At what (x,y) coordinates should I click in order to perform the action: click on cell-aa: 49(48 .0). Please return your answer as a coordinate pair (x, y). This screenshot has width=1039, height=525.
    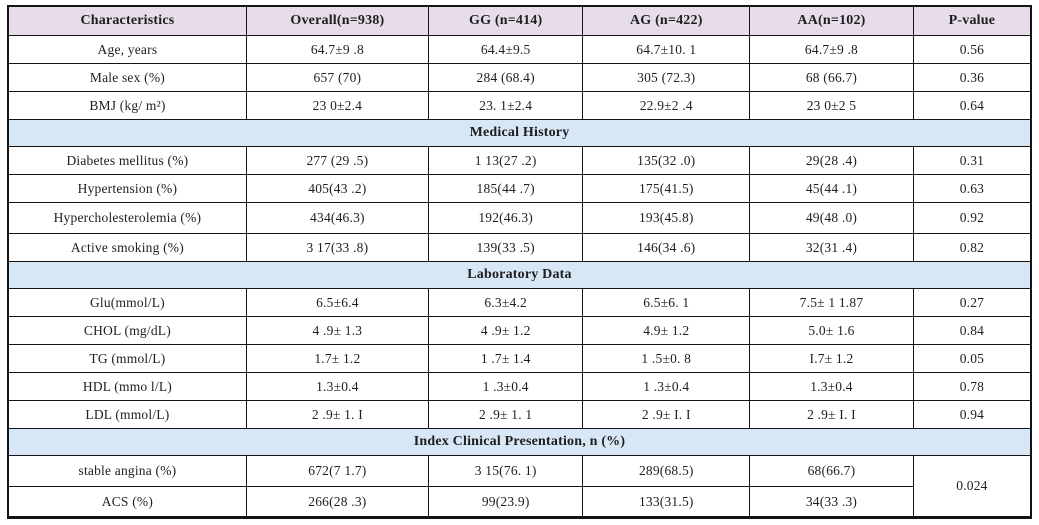
    Looking at the image, I should click on (831, 218).